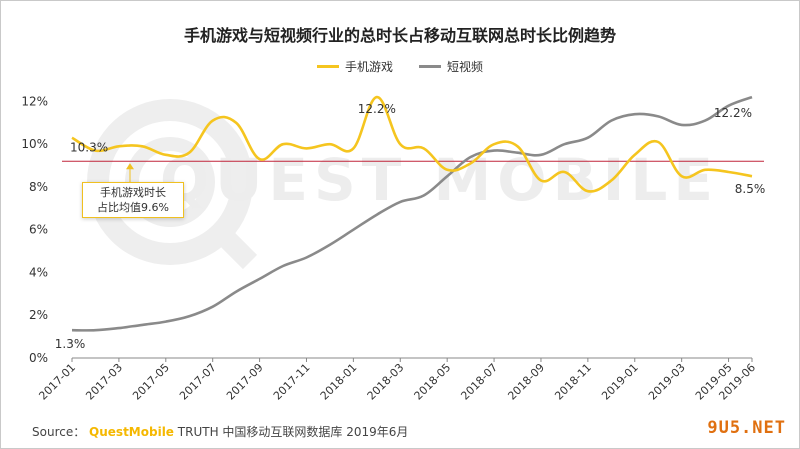 Image resolution: width=800 pixels, height=449 pixels. I want to click on legend-swatch-game, so click(327, 66).